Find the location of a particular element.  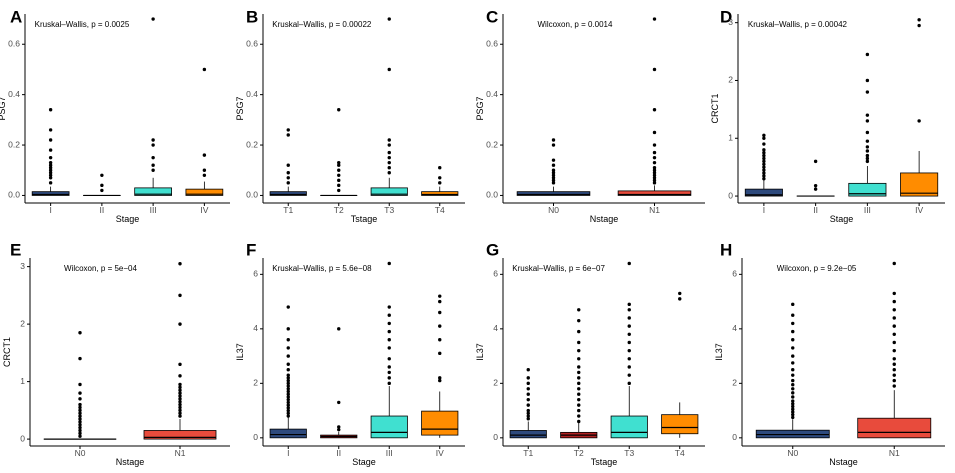

panel-label: G is located at coordinates (492, 249).